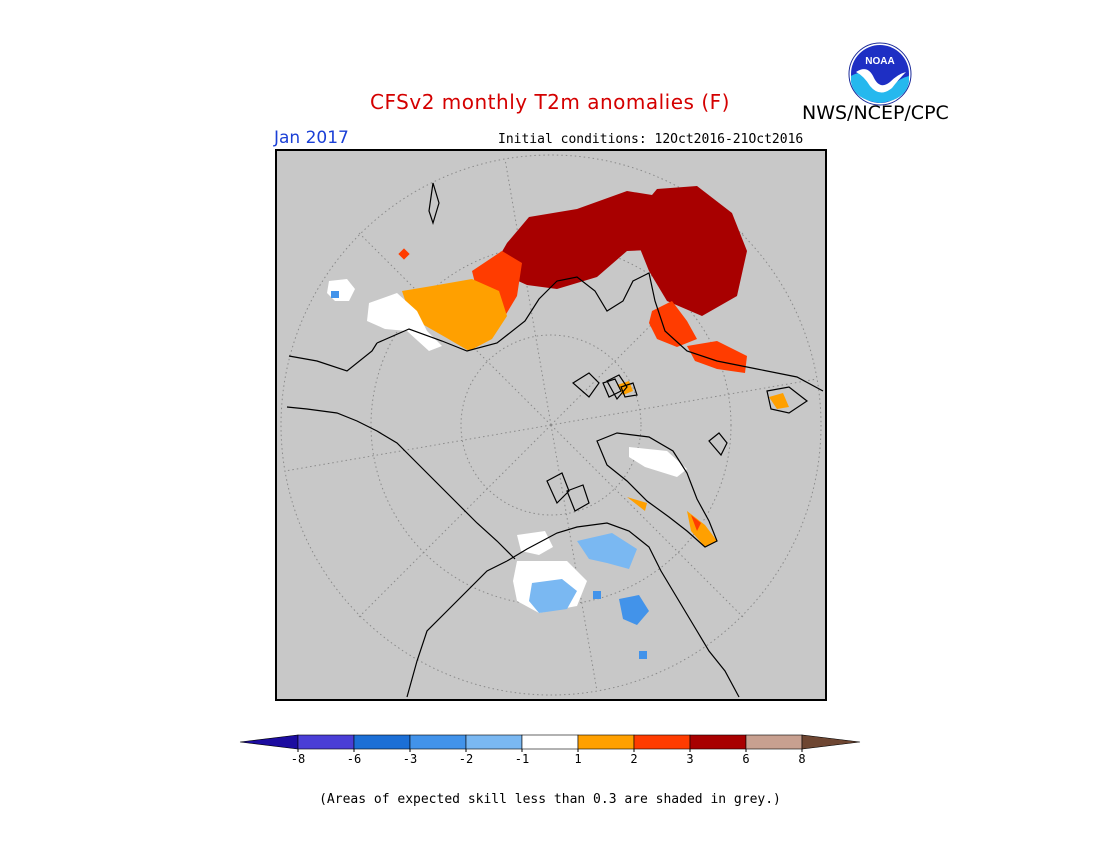  I want to click on colorbar-tick-label: -1, so click(522, 759).